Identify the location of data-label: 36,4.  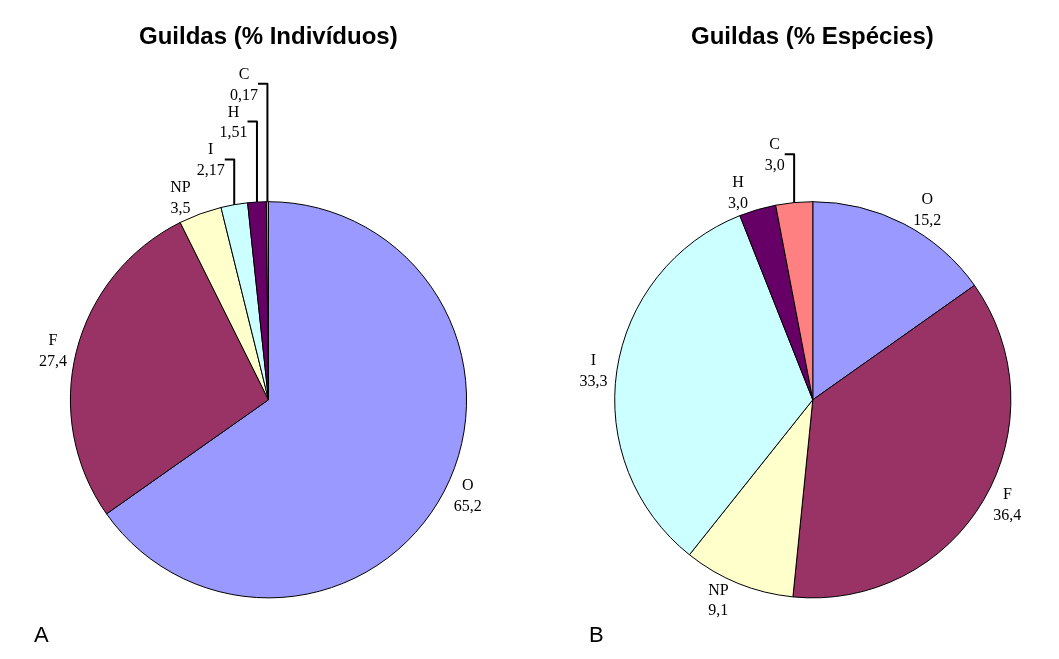
(1007, 515).